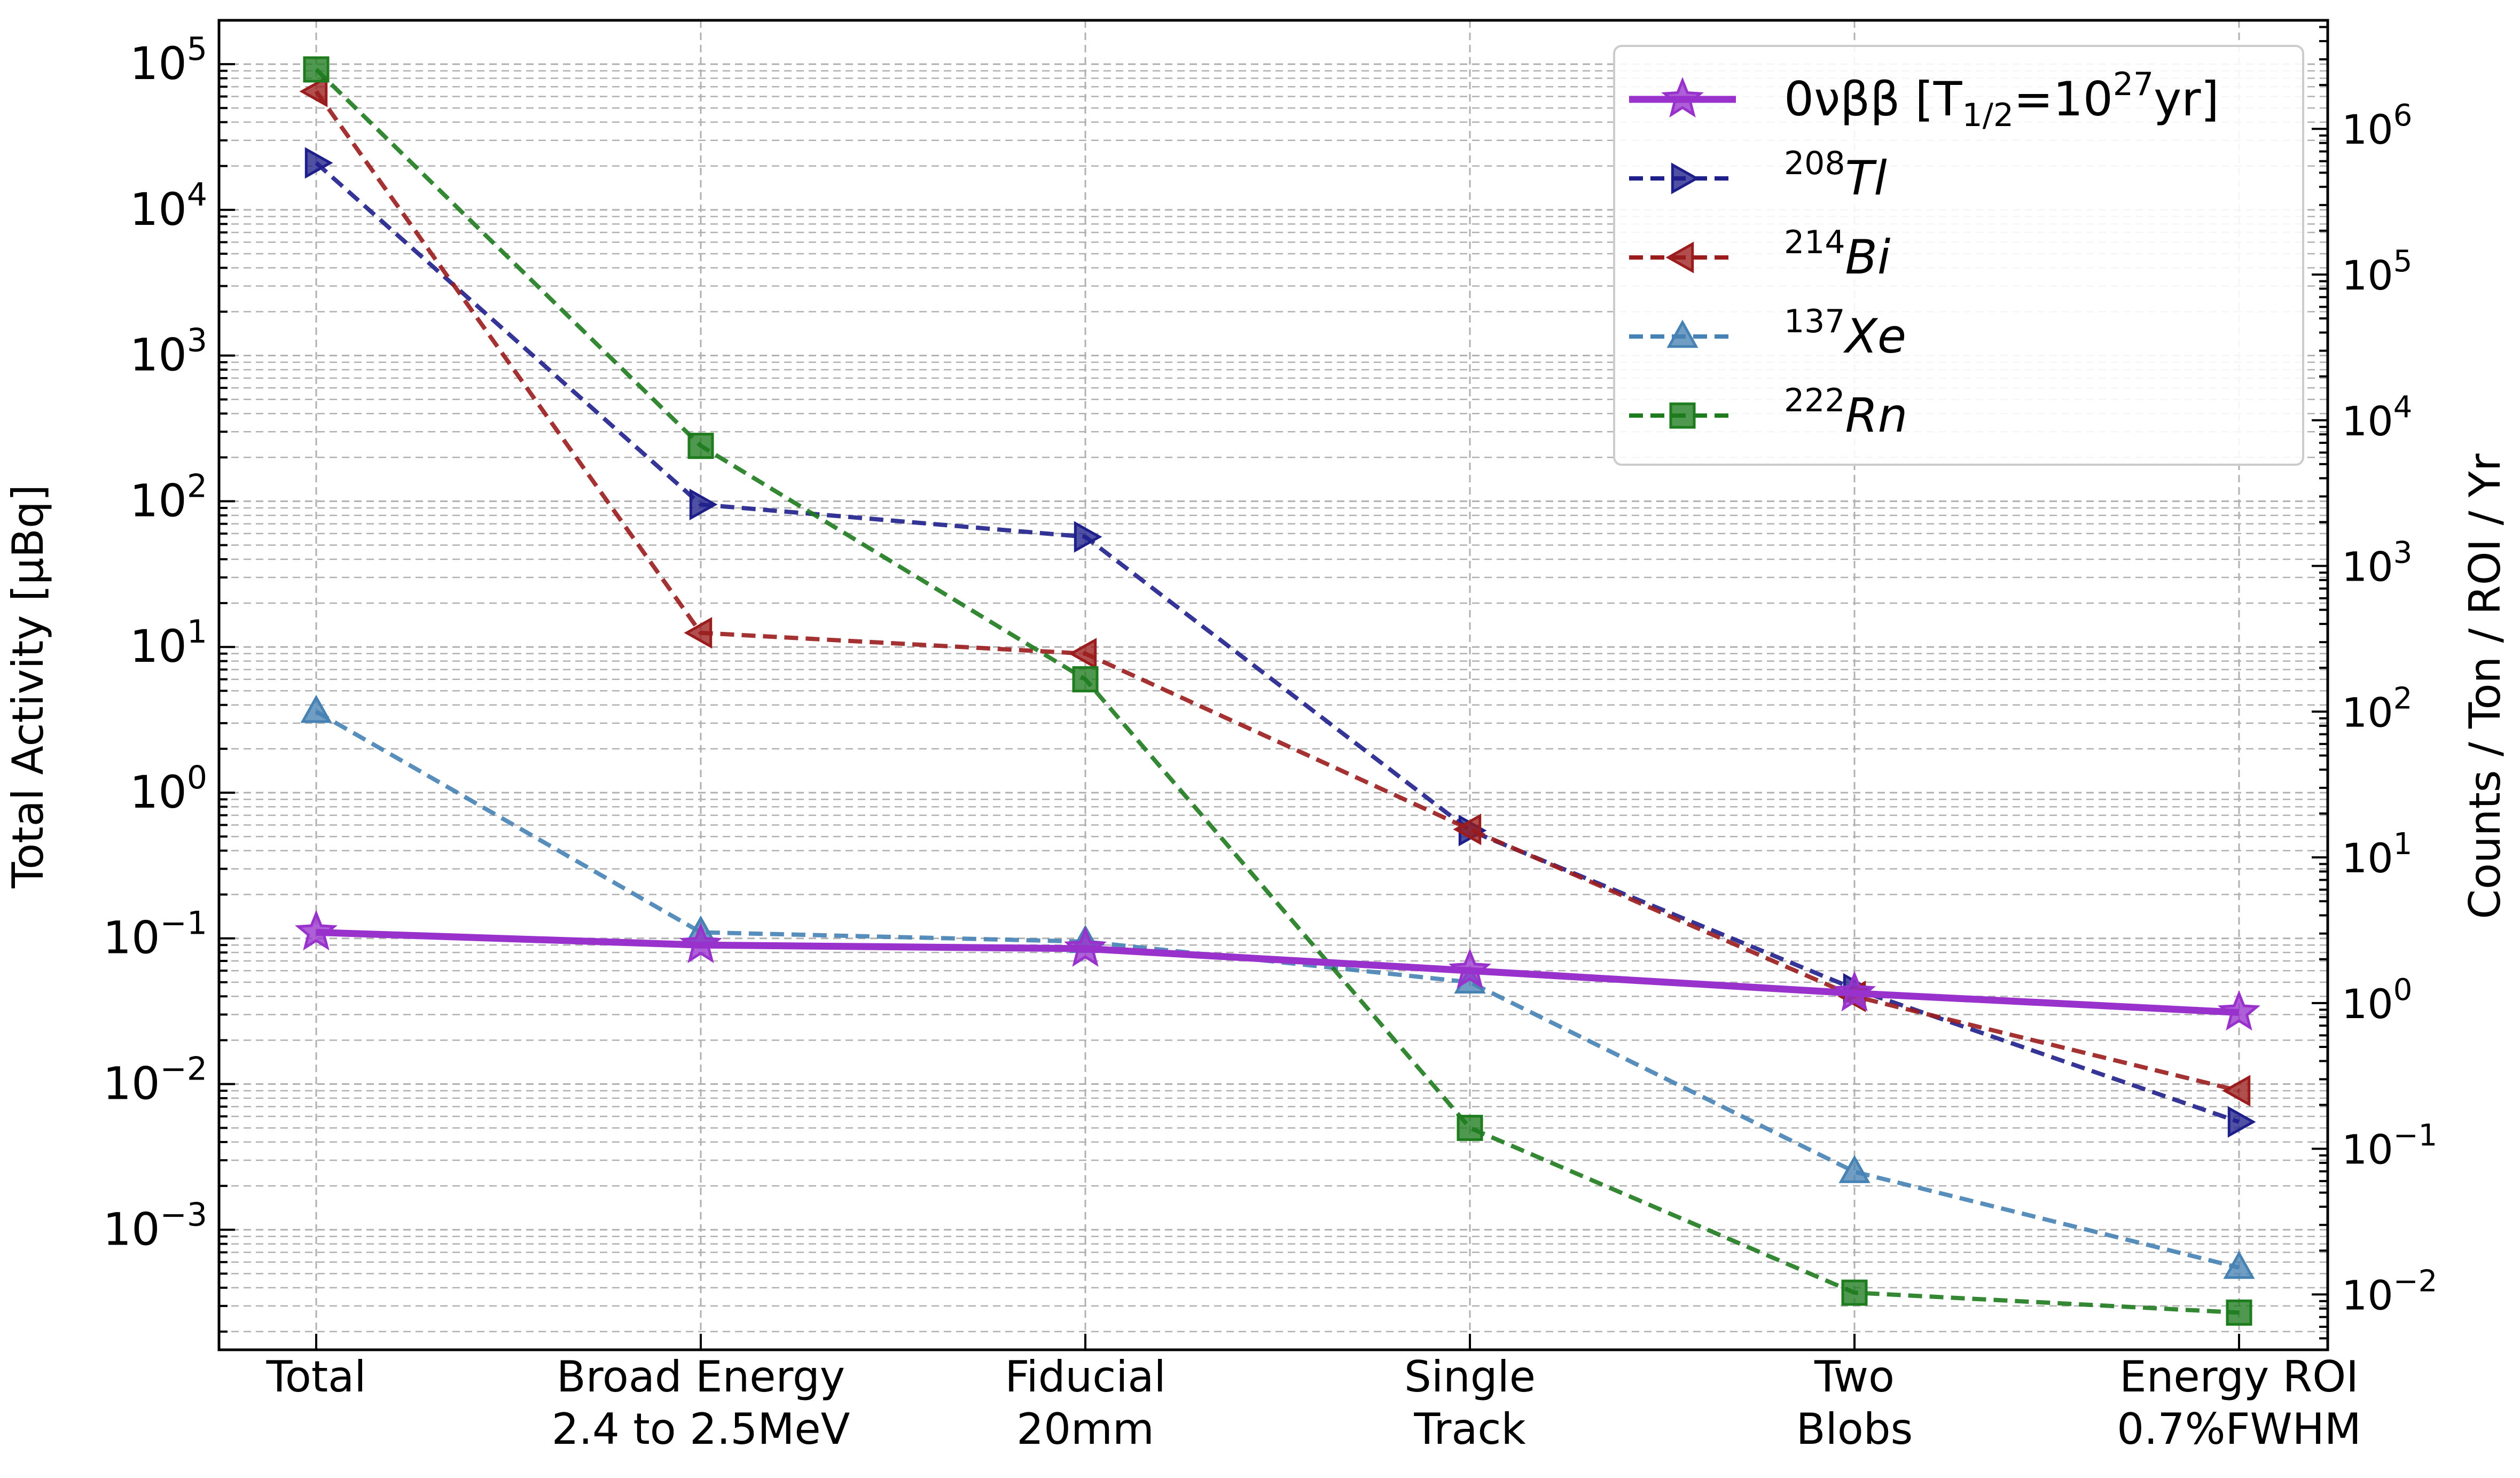 This screenshot has height=1478, width=2520. What do you see at coordinates (155, 1080) in the screenshot?
I see `y-tick-label: 10⁻²` at bounding box center [155, 1080].